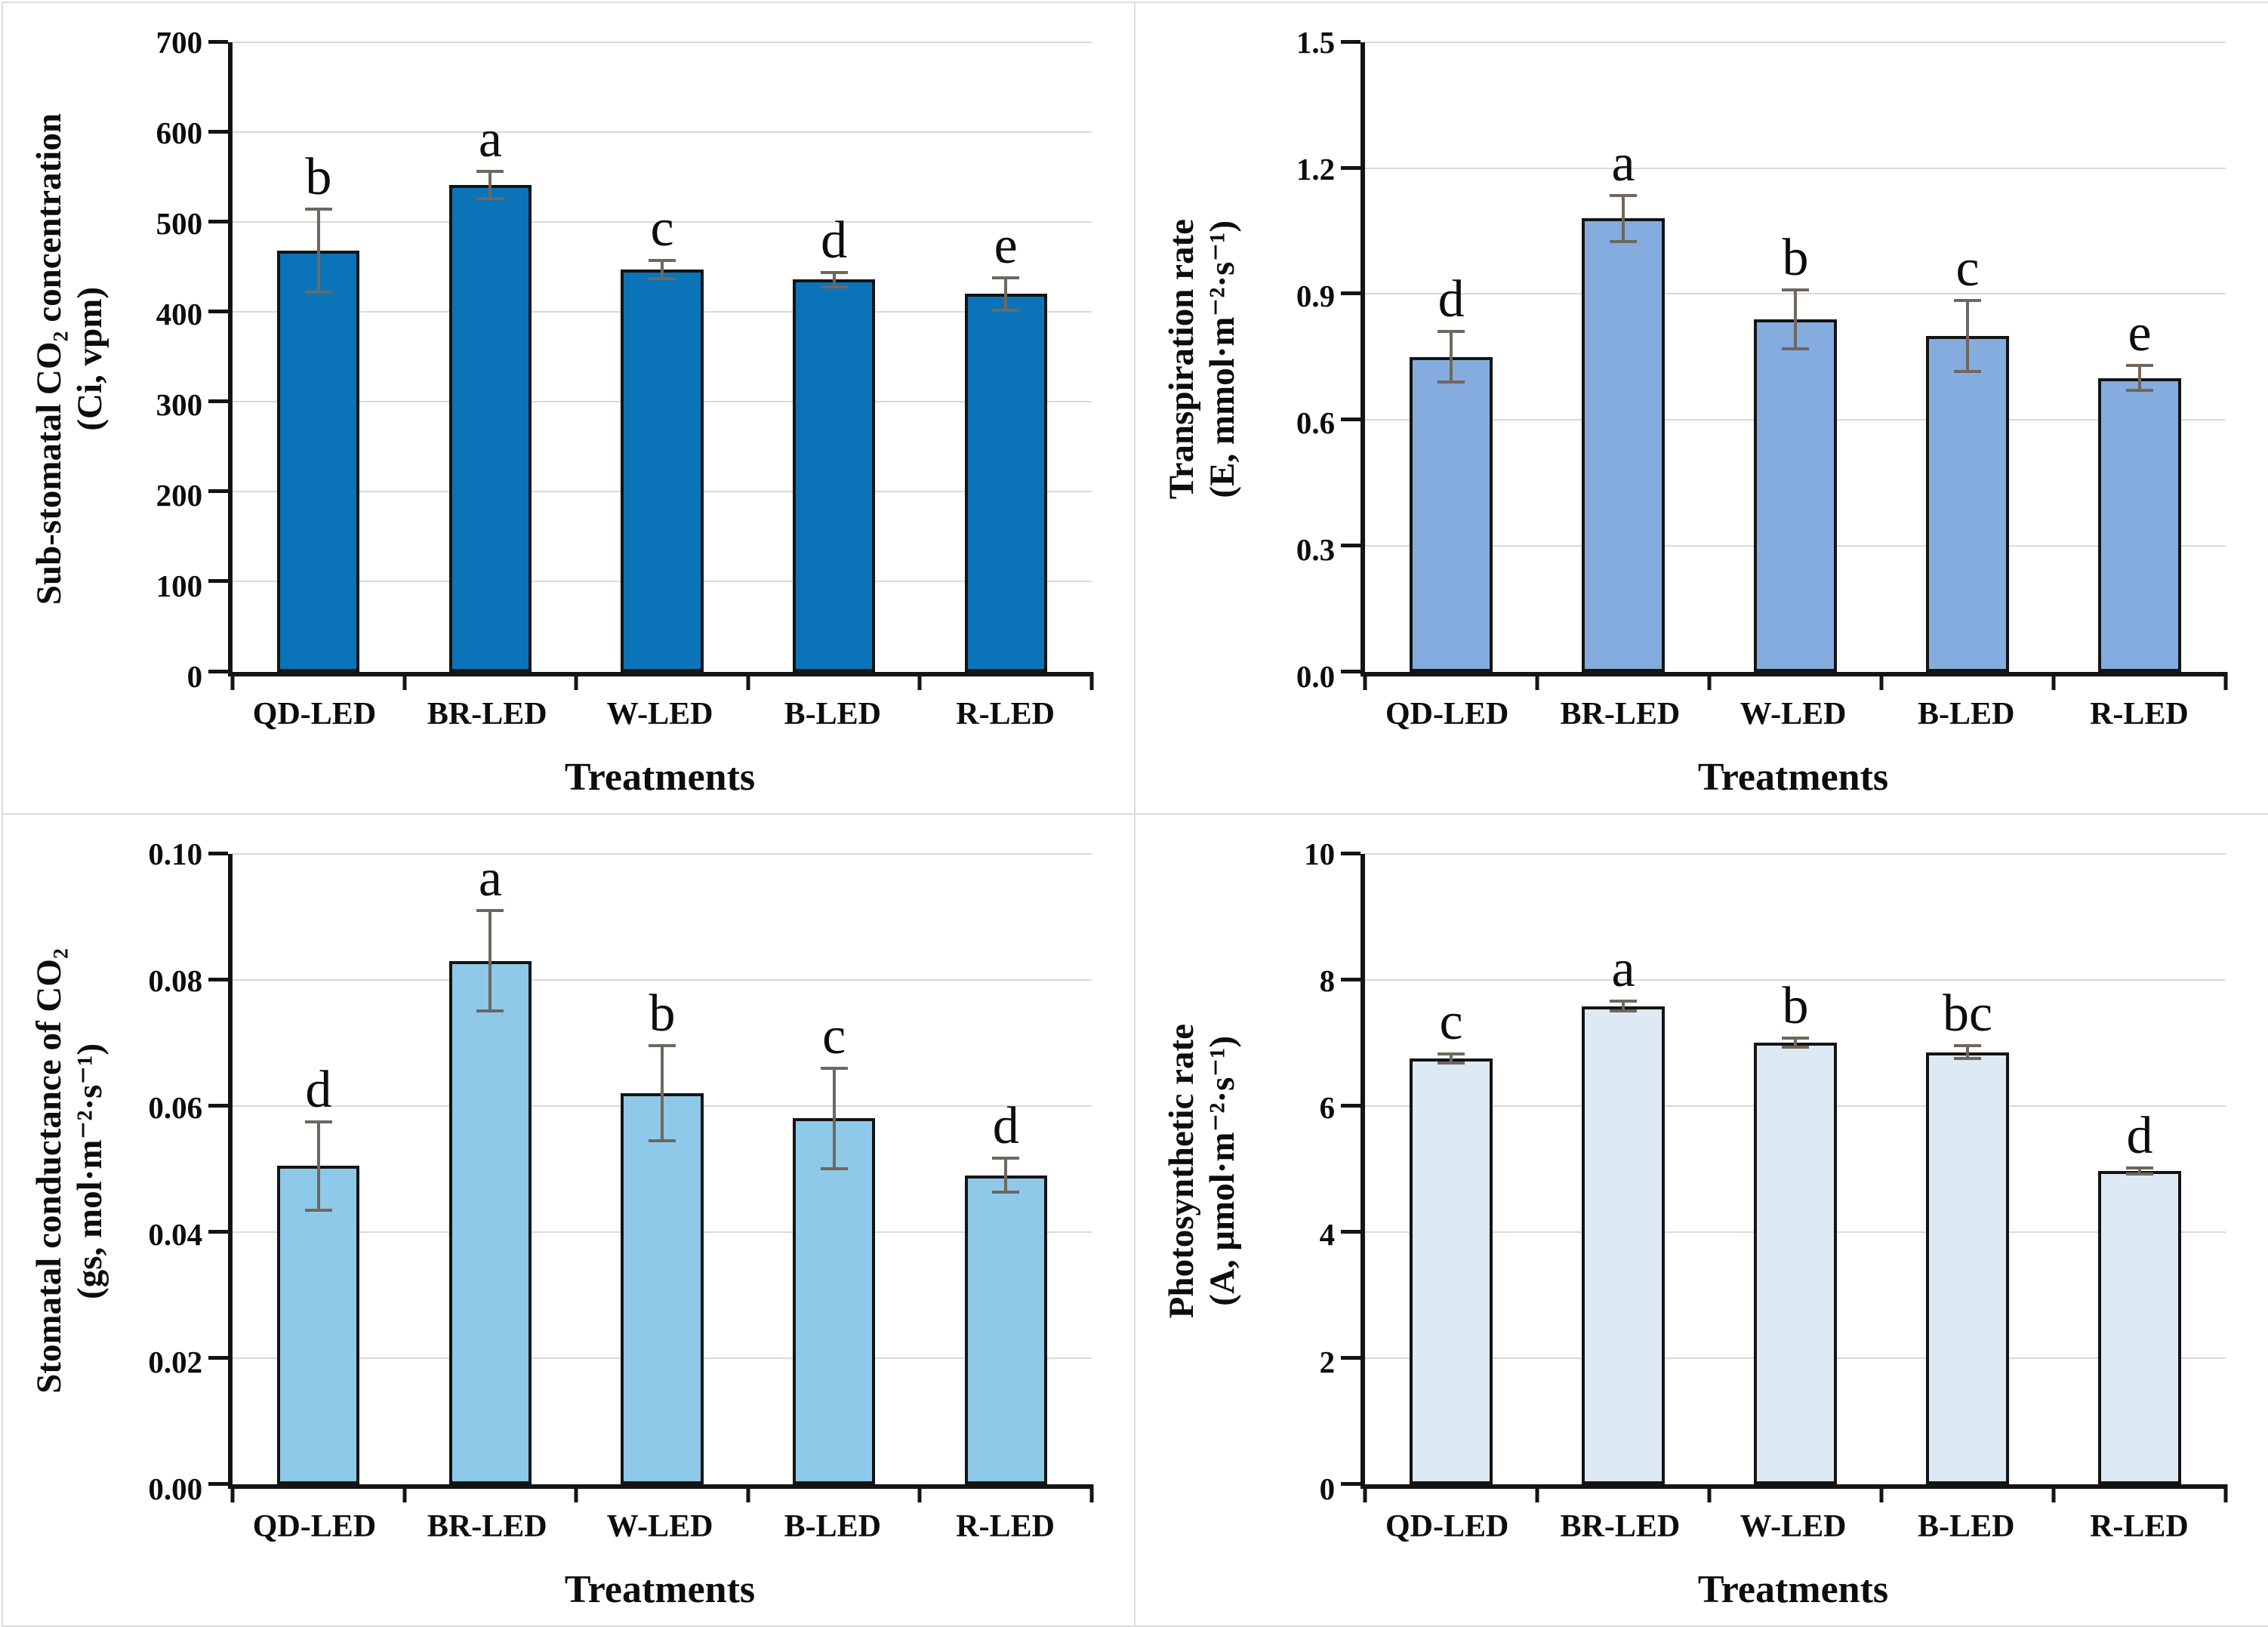 This screenshot has height=1627, width=2268. What do you see at coordinates (1621, 1526) in the screenshot?
I see `x-tick-label-BR-LED: BR-LED` at bounding box center [1621, 1526].